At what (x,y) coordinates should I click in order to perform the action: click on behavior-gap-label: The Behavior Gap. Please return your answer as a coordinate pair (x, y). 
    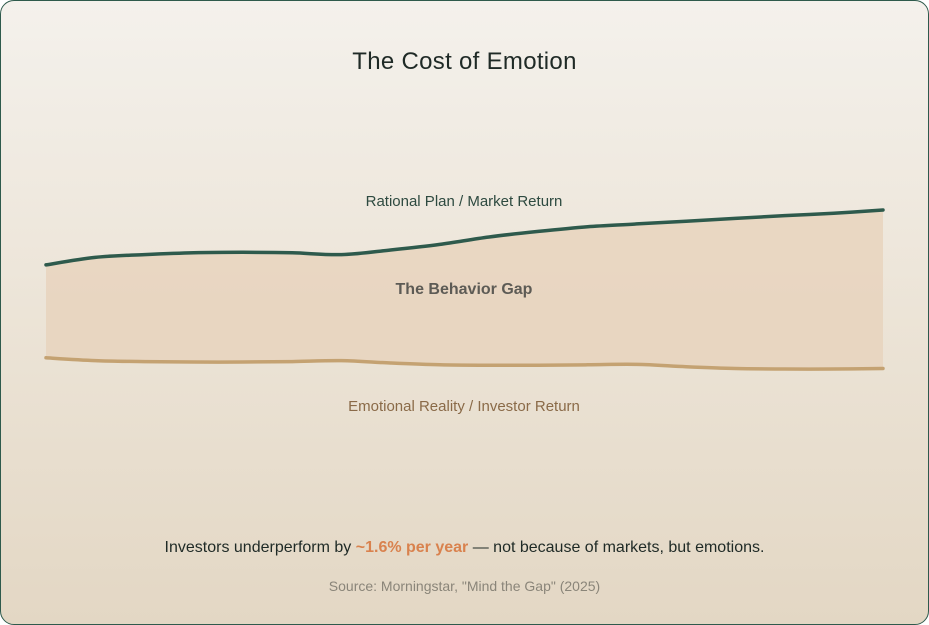
    Looking at the image, I should click on (464, 289).